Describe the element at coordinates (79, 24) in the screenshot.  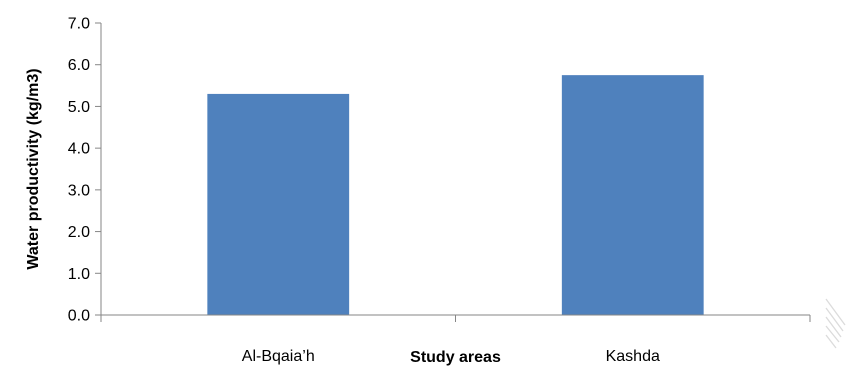
I see `y-tick-label: 7.0` at that location.